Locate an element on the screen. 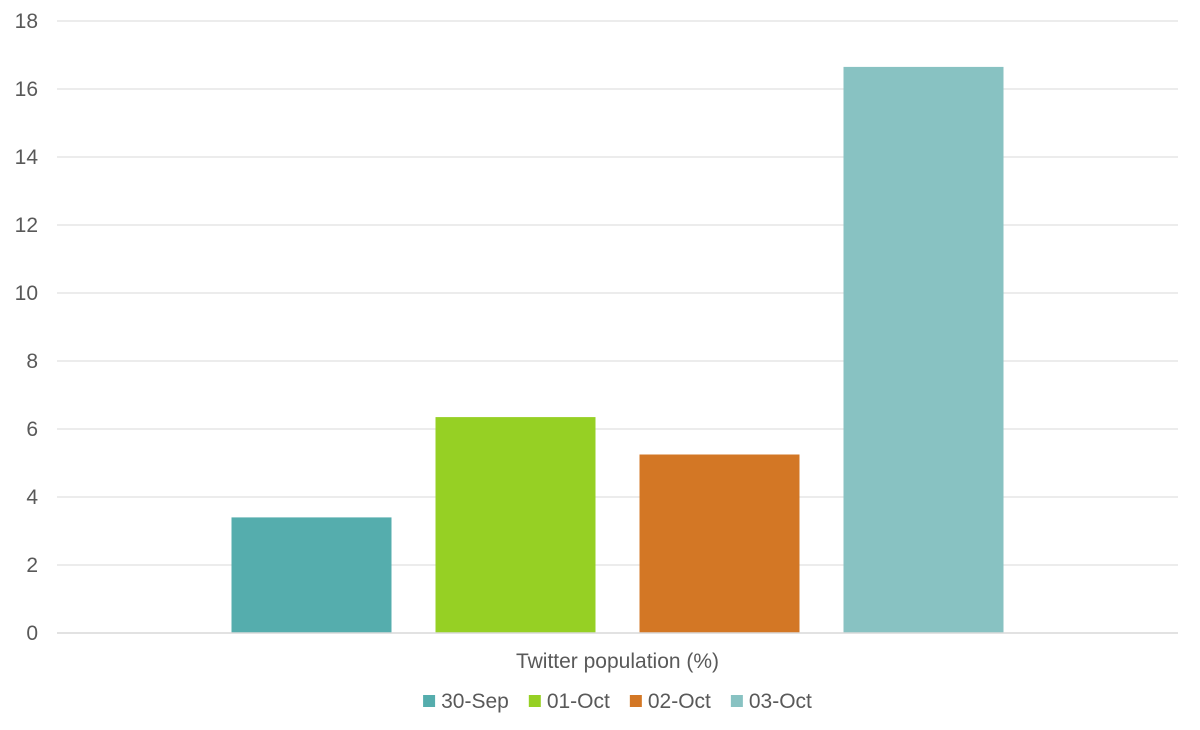  legend-item-02-oct: 02-Oct is located at coordinates (670, 701).